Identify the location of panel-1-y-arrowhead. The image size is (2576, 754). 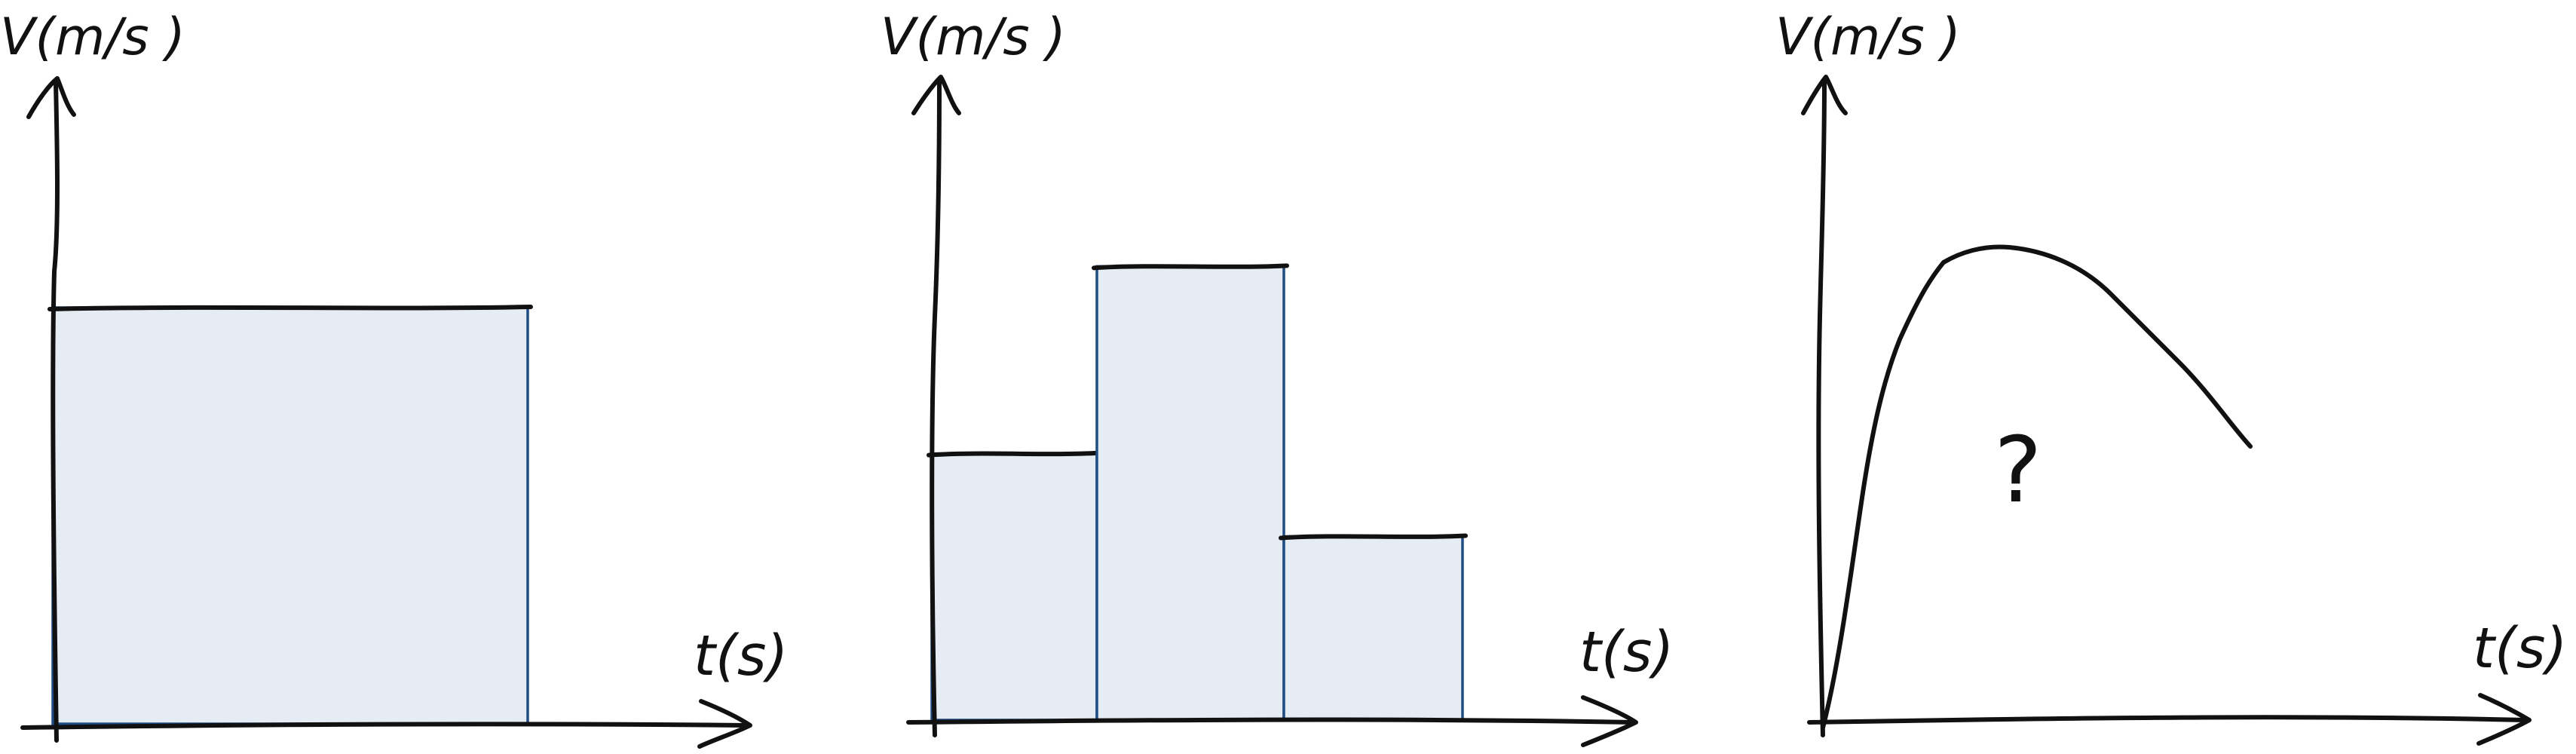
(51, 98).